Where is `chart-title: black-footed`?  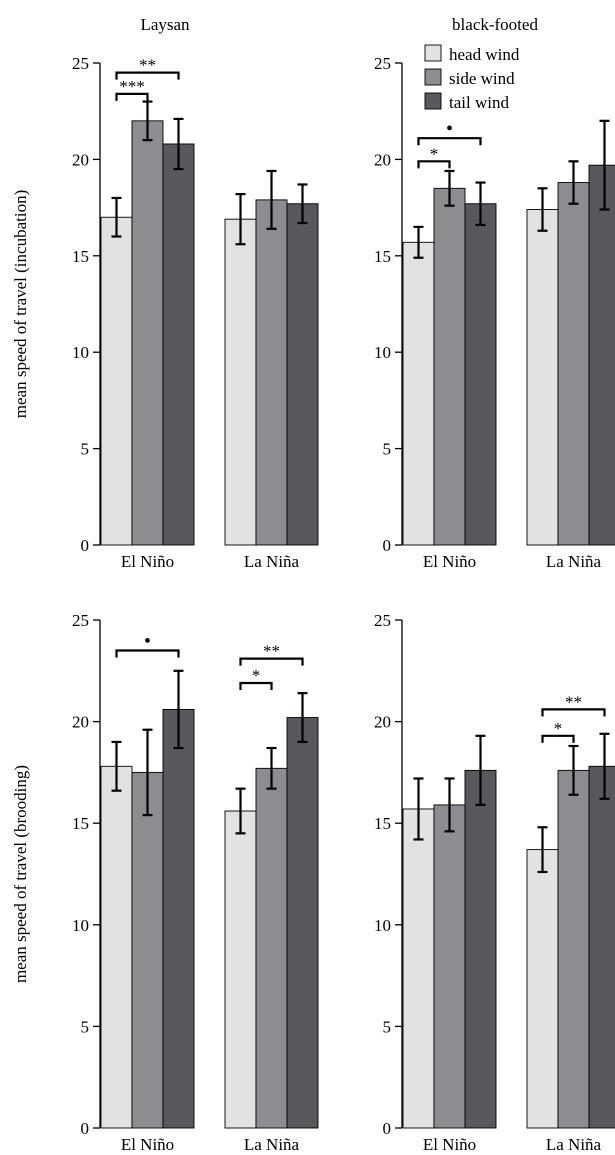 chart-title: black-footed is located at coordinates (495, 24).